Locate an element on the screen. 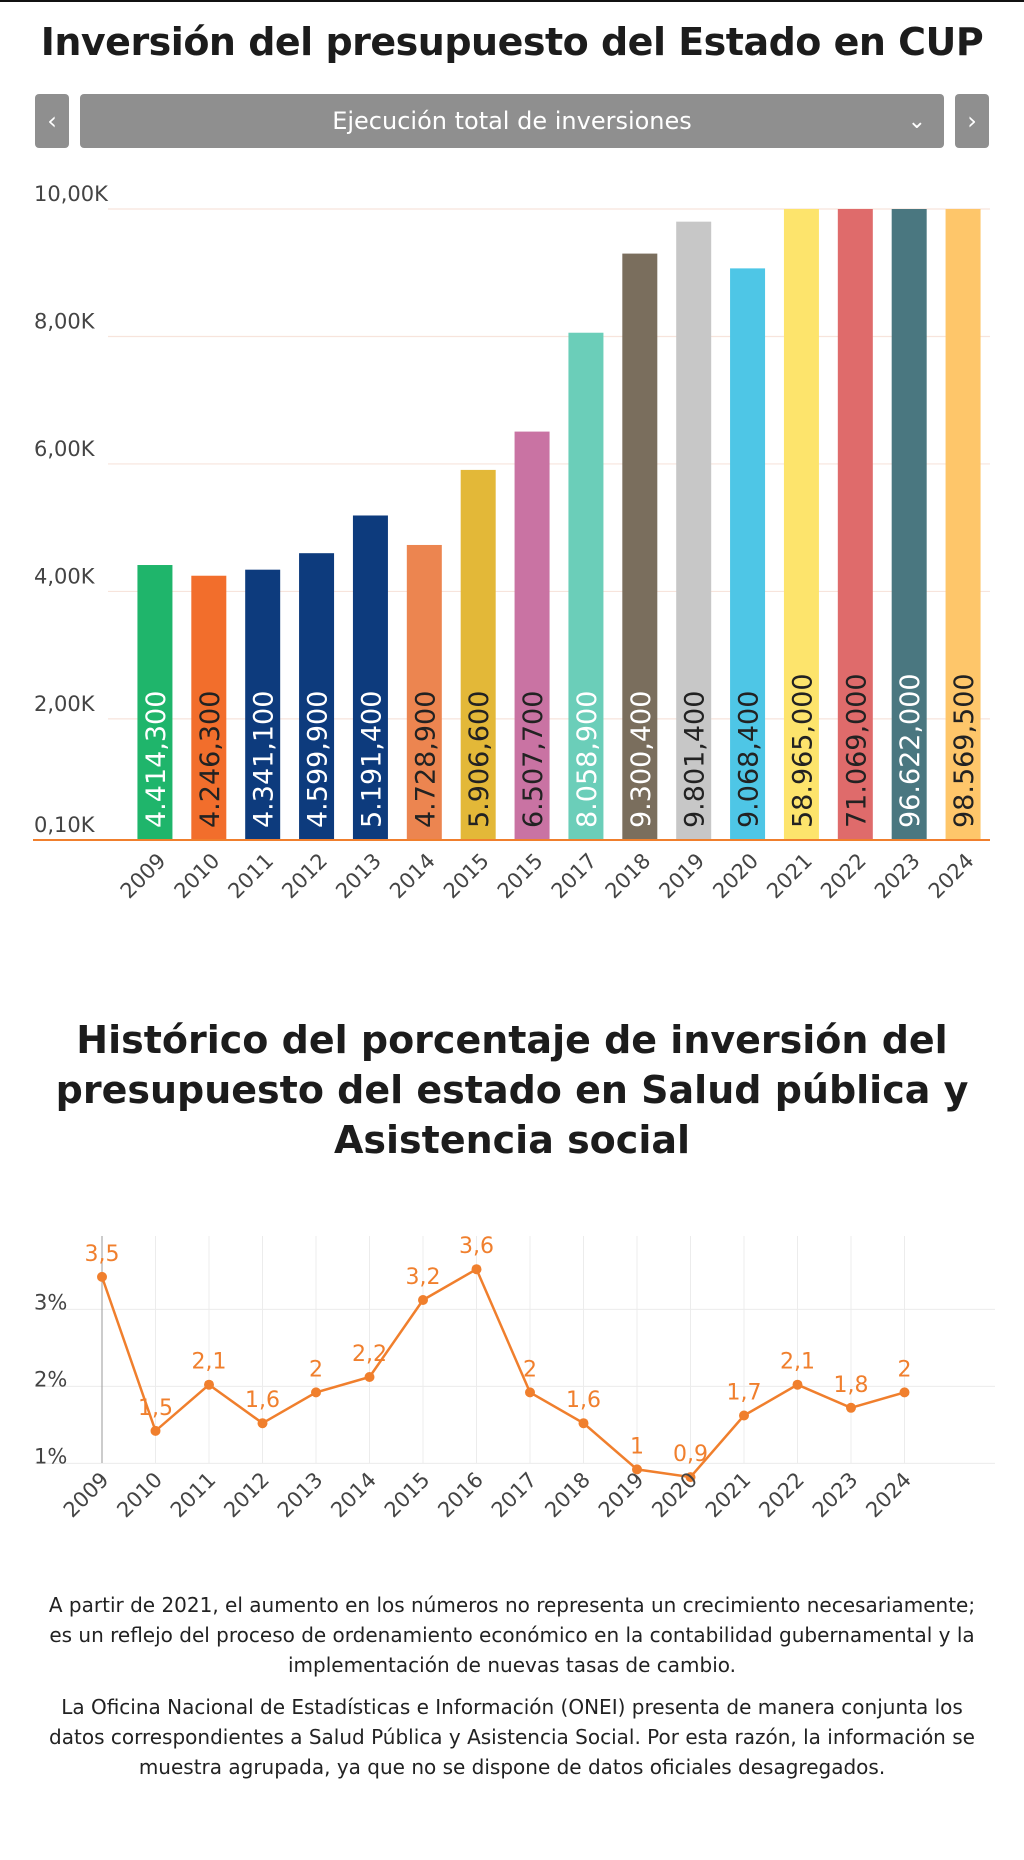 The height and width of the screenshot is (1860, 1024). top-border is located at coordinates (512, 1).